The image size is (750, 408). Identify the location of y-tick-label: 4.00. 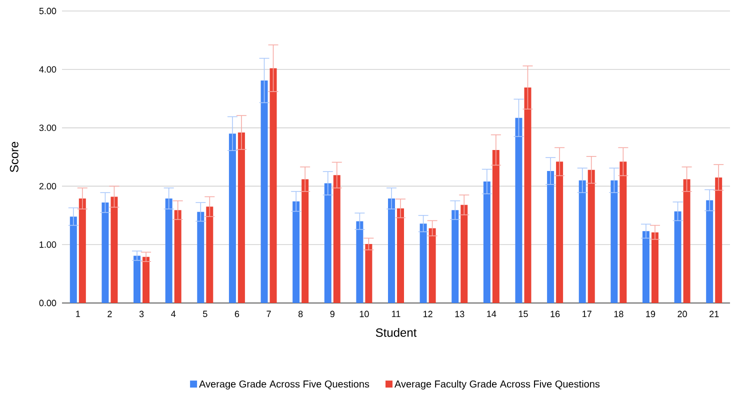
(47, 69).